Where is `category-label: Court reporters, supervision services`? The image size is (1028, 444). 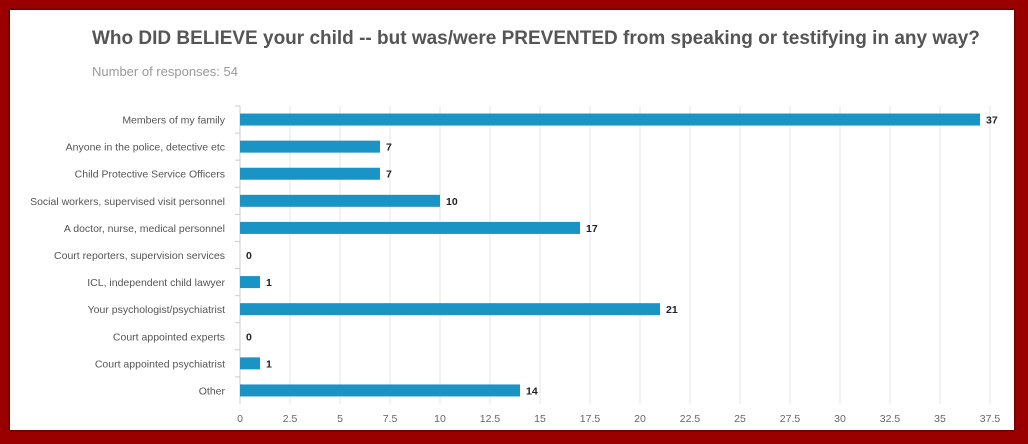
category-label: Court reporters, supervision services is located at coordinates (139, 256).